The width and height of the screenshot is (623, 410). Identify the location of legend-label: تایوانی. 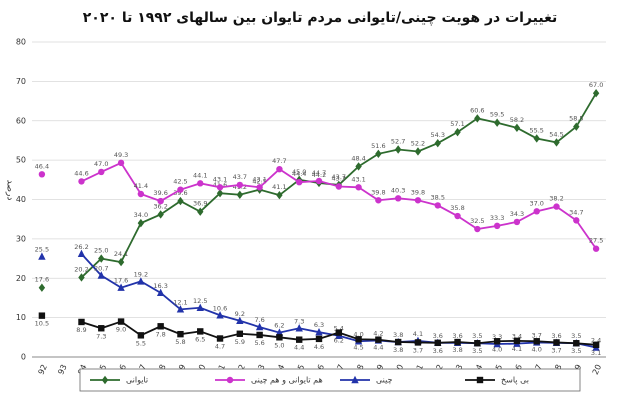
(137, 380).